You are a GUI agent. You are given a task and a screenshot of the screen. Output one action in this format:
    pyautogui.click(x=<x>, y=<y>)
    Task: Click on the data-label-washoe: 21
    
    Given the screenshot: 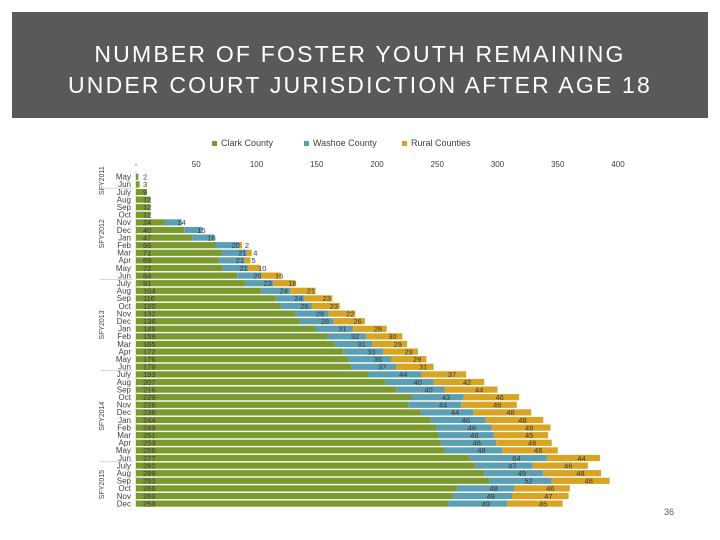 What is the action you would take?
    pyautogui.click(x=242, y=253)
    